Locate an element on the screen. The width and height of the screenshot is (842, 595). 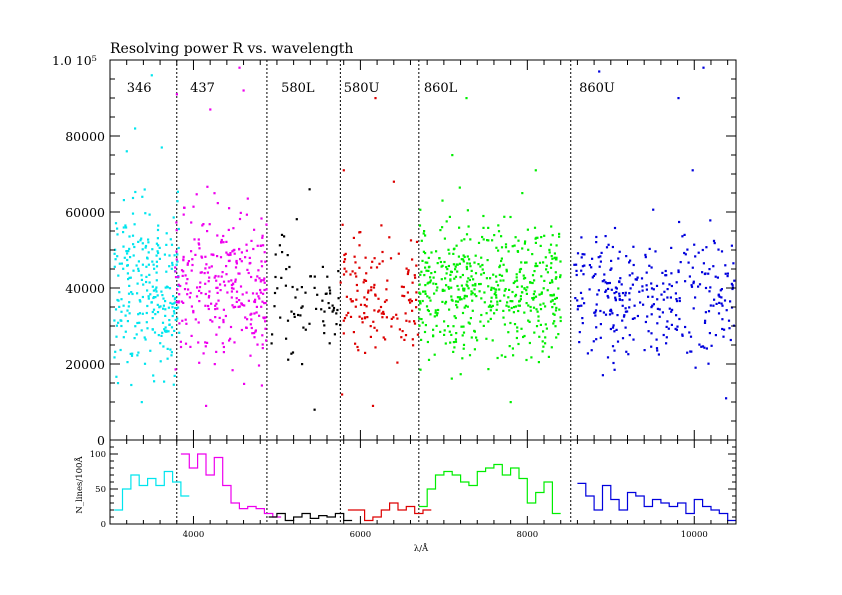
hist-x-tick-label: 4000 is located at coordinates (194, 535).